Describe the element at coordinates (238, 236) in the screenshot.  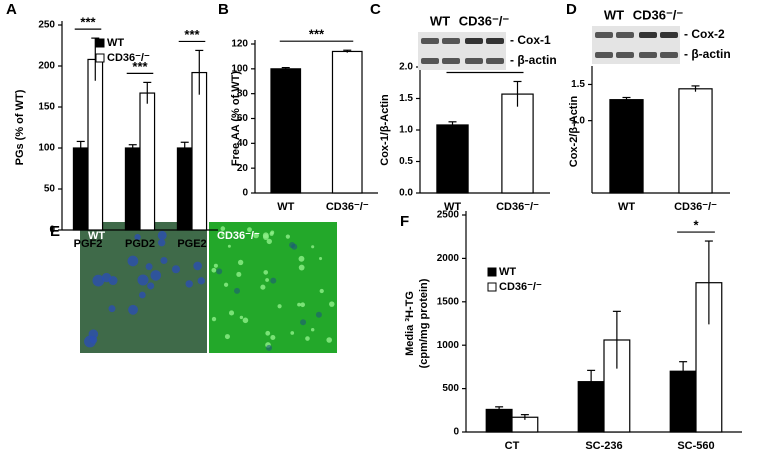
I see `image-label: CD36⁻/⁻` at that location.